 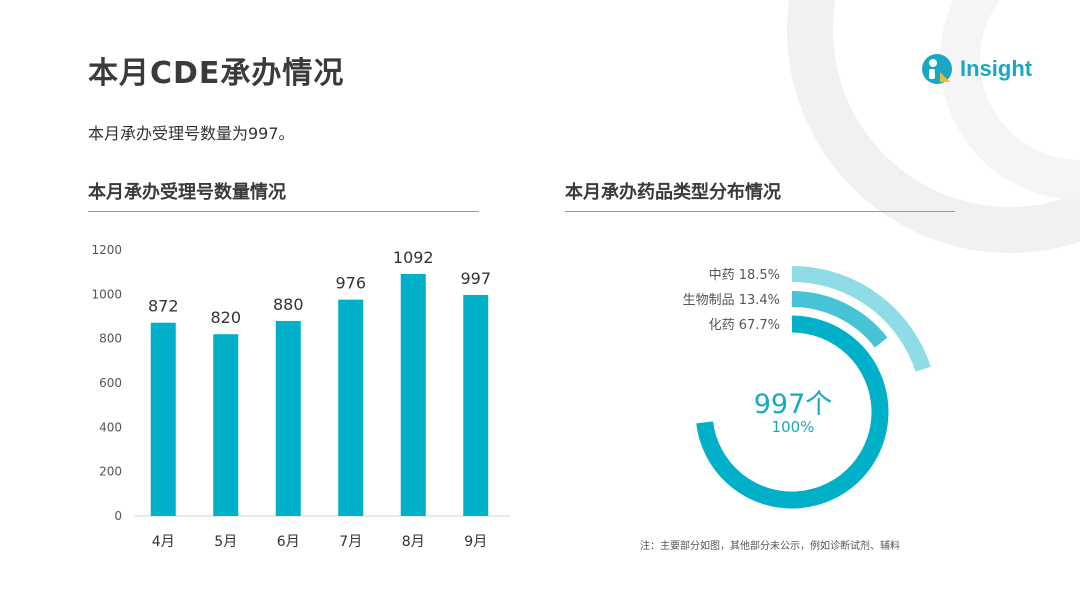 I want to click on bar-data-label: 880, so click(x=288, y=304).